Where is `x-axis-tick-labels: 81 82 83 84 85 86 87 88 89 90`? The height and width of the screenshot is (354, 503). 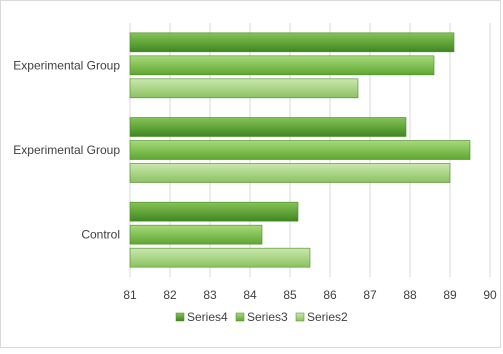
x-axis-tick-labels: 81 82 83 84 85 86 87 88 89 90 is located at coordinates (310, 295).